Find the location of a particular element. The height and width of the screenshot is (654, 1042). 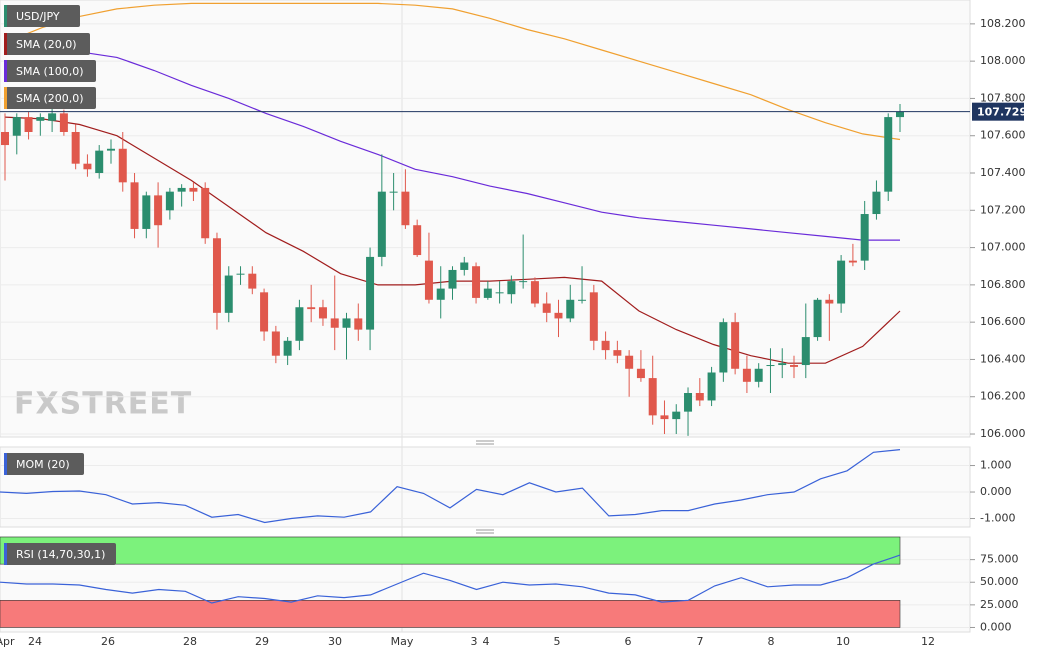

x-tick-label: 4 is located at coordinates (486, 641).